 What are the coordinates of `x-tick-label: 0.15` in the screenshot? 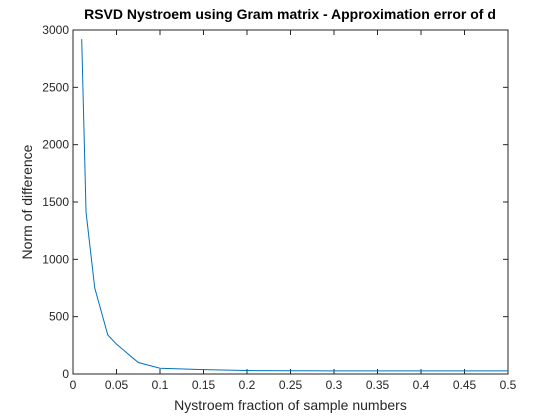 It's located at (204, 385).